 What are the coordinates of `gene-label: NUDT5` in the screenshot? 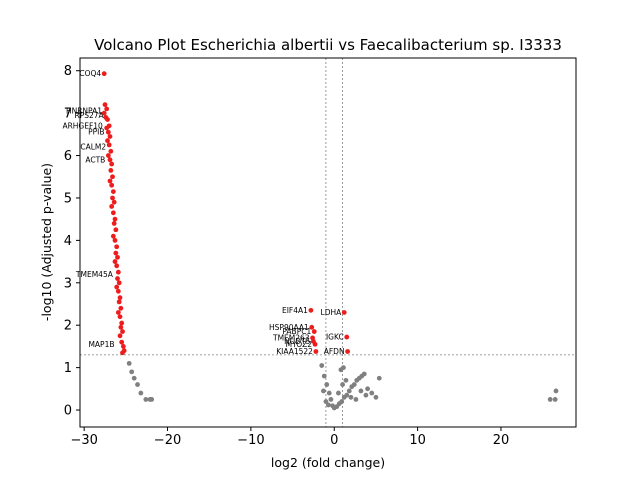 It's located at (297, 341).